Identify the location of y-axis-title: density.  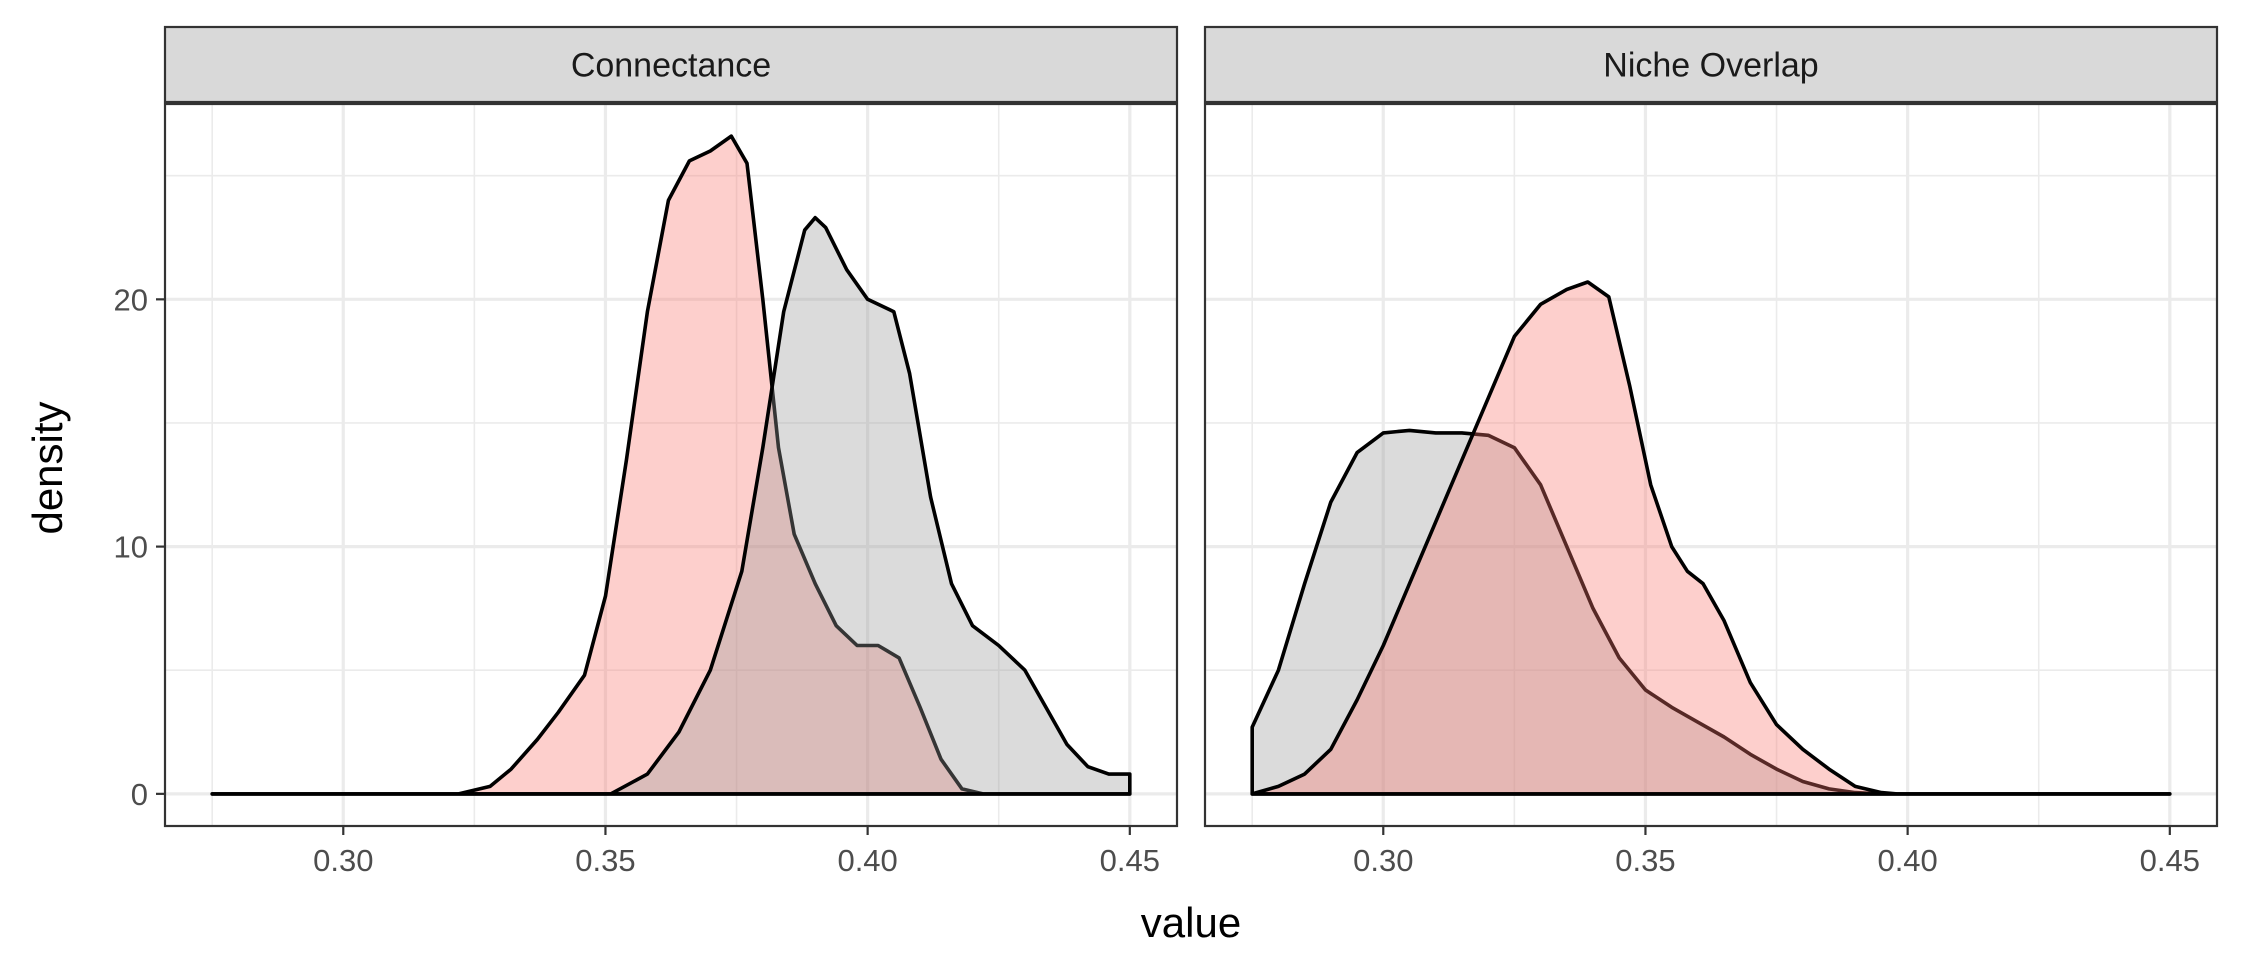
(47, 467).